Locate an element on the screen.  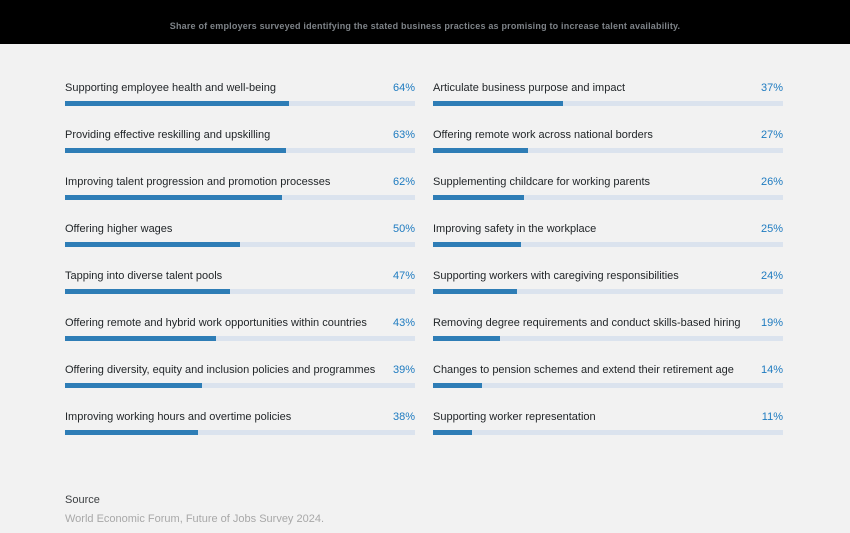
practice-row: Tapping into diverse talent pools 47% is located at coordinates (240, 293).